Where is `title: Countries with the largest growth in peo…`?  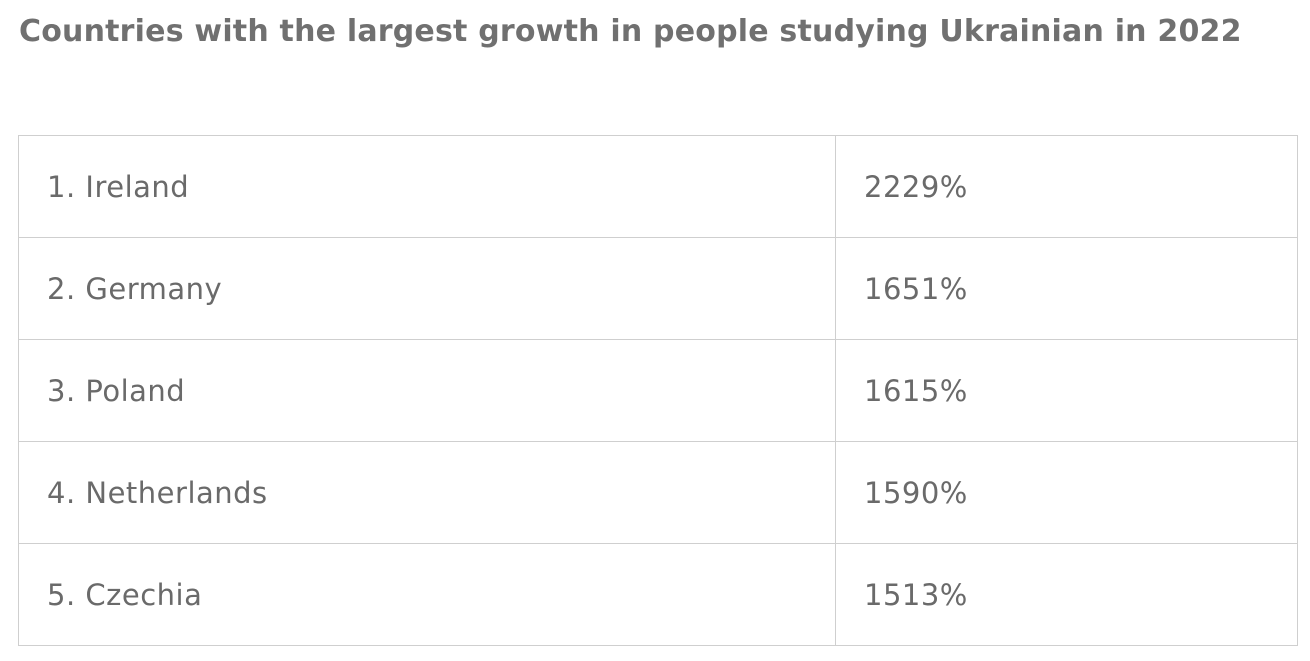
title: Countries with the largest growth in peo… is located at coordinates (630, 31).